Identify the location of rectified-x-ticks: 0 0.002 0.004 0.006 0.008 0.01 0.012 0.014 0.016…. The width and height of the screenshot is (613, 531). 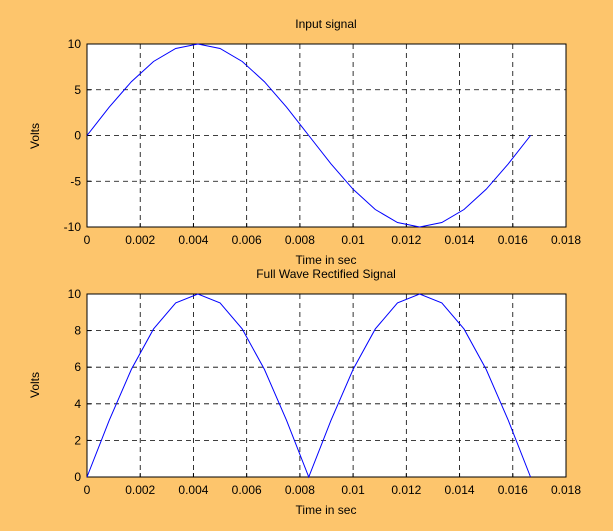
(332, 485).